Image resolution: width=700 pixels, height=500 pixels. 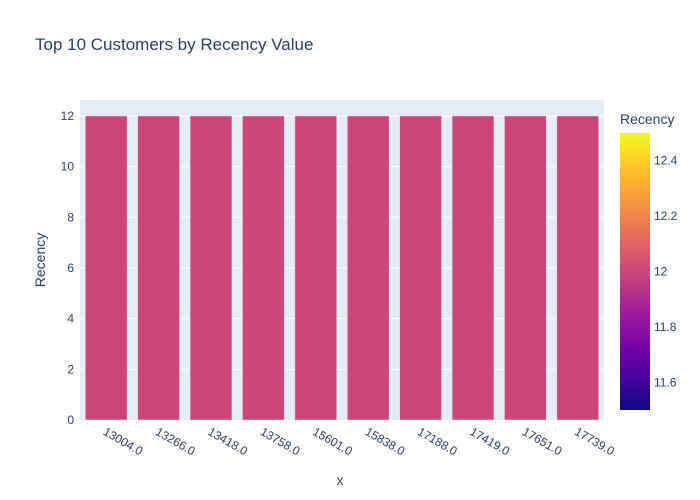 I want to click on y-tick-label: 4, so click(x=70, y=319).